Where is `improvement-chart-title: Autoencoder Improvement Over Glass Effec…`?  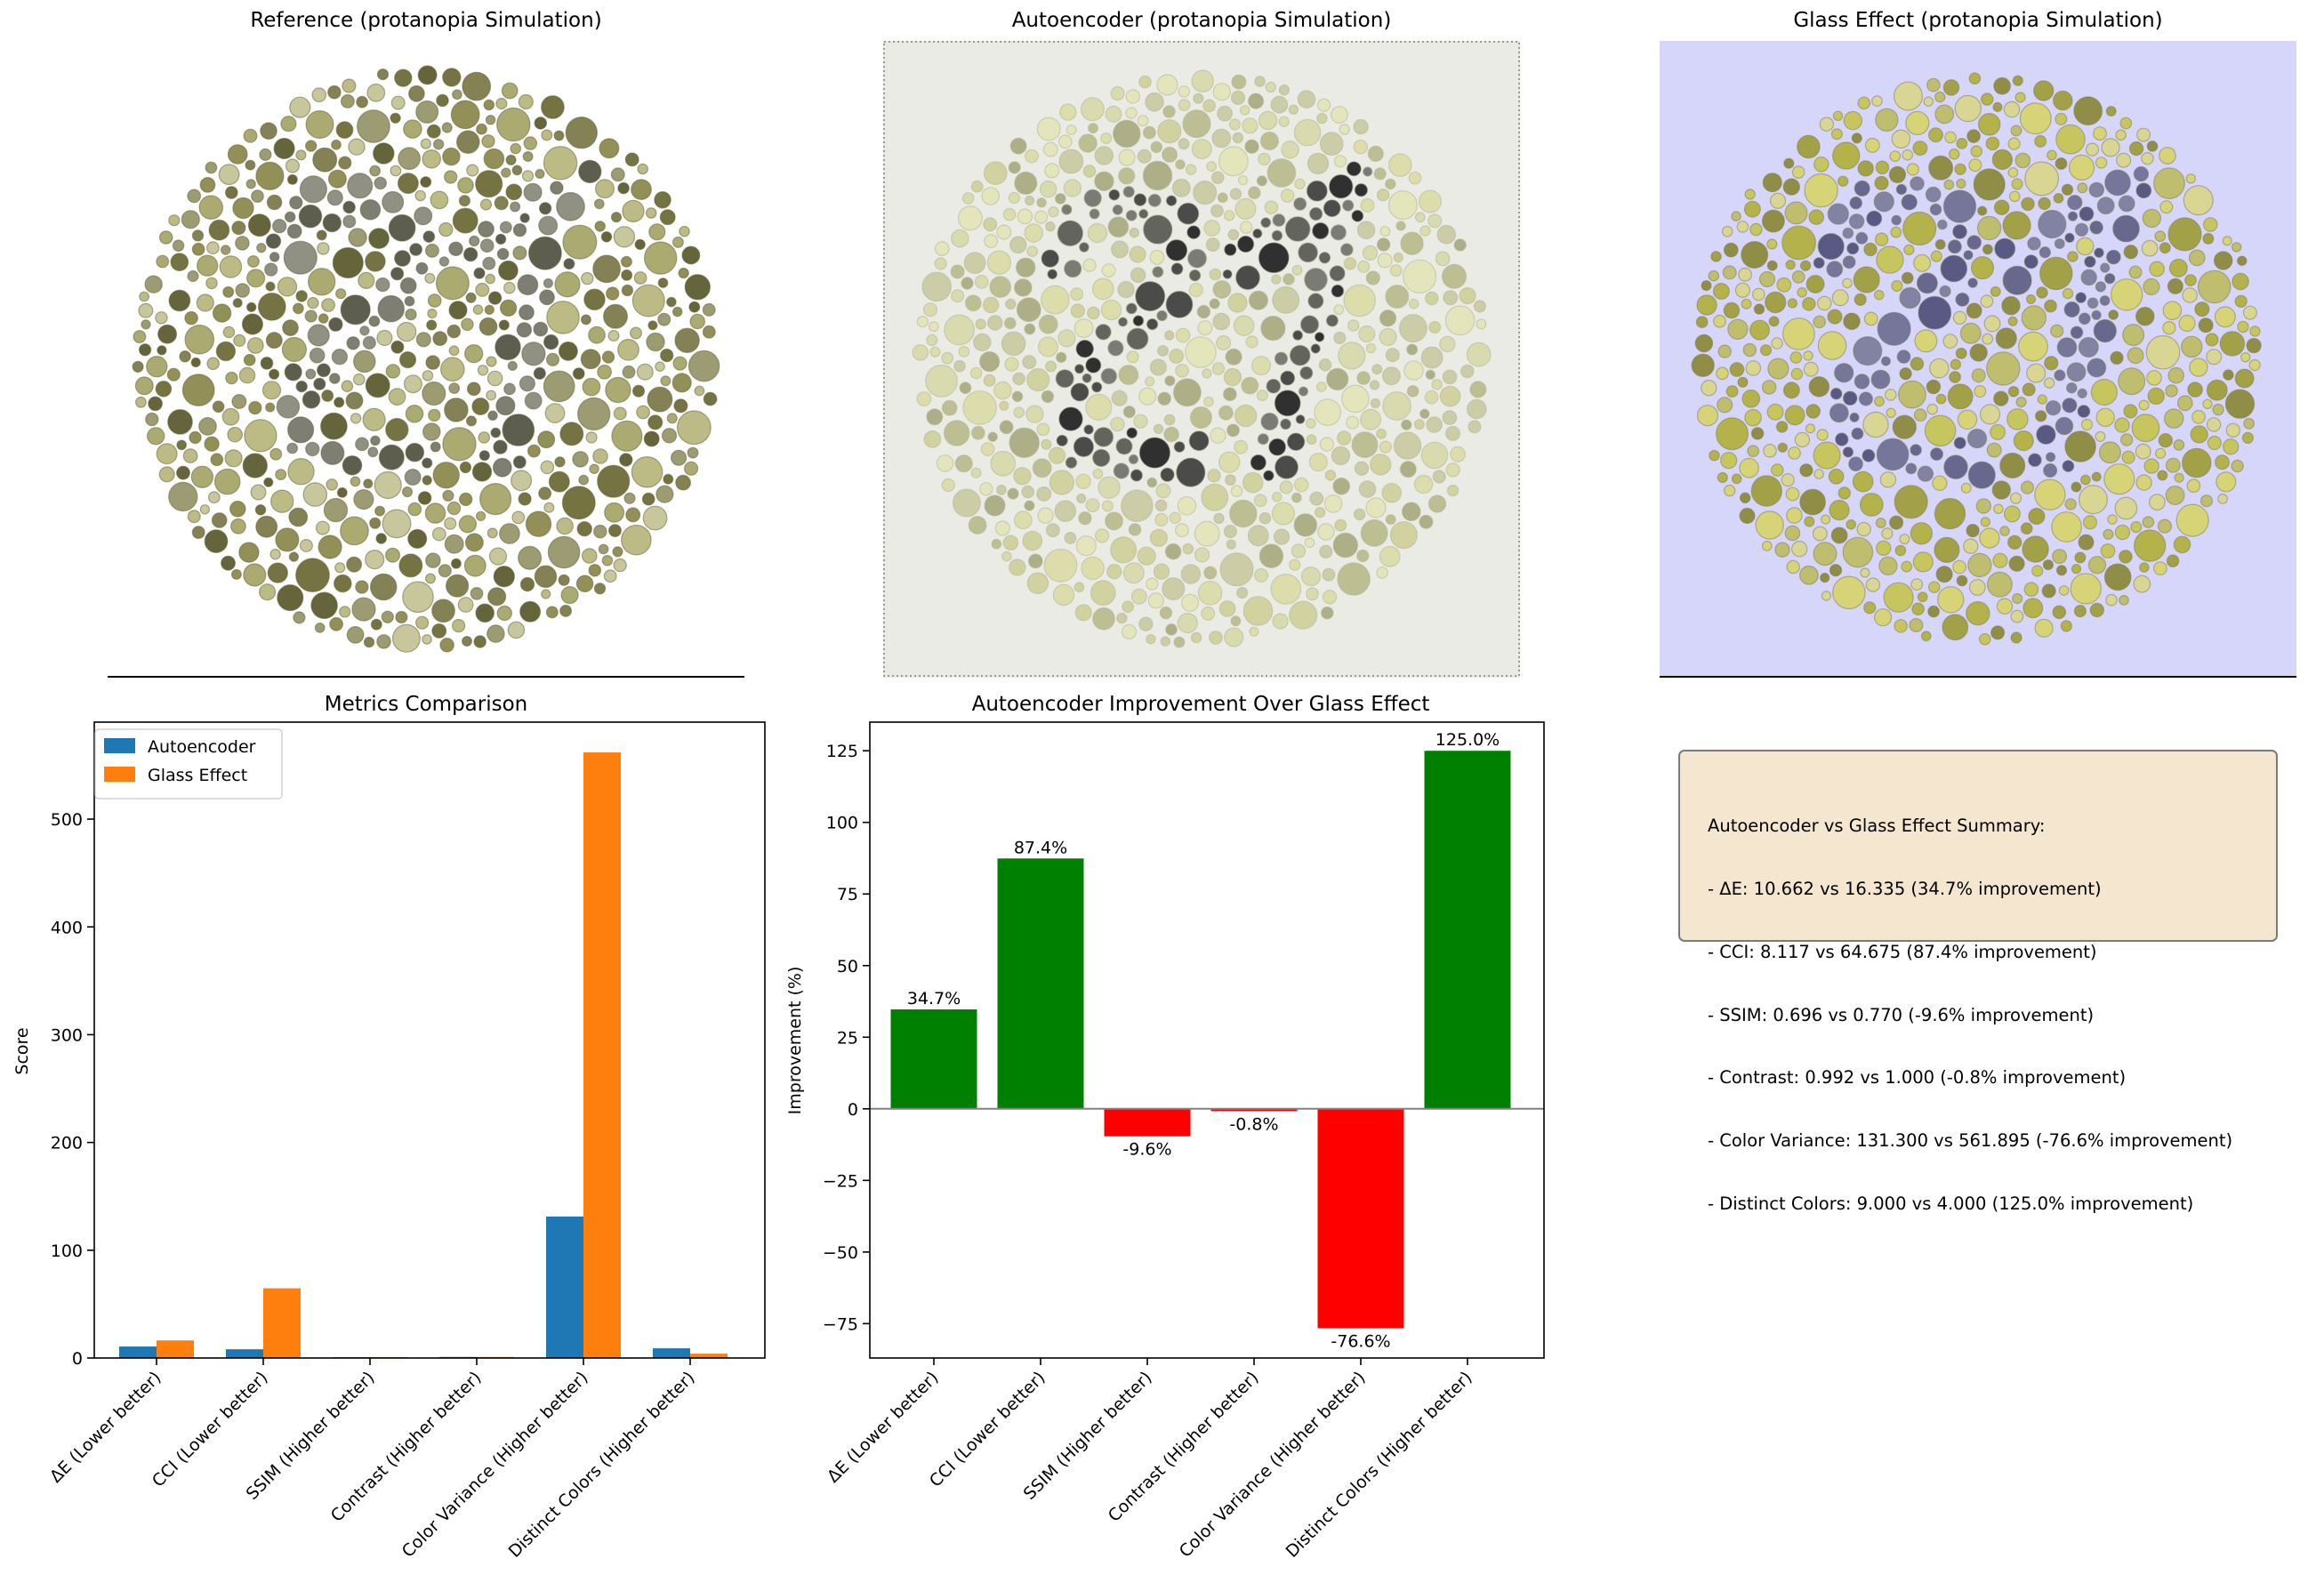 improvement-chart-title: Autoencoder Improvement Over Glass Effec… is located at coordinates (1201, 704).